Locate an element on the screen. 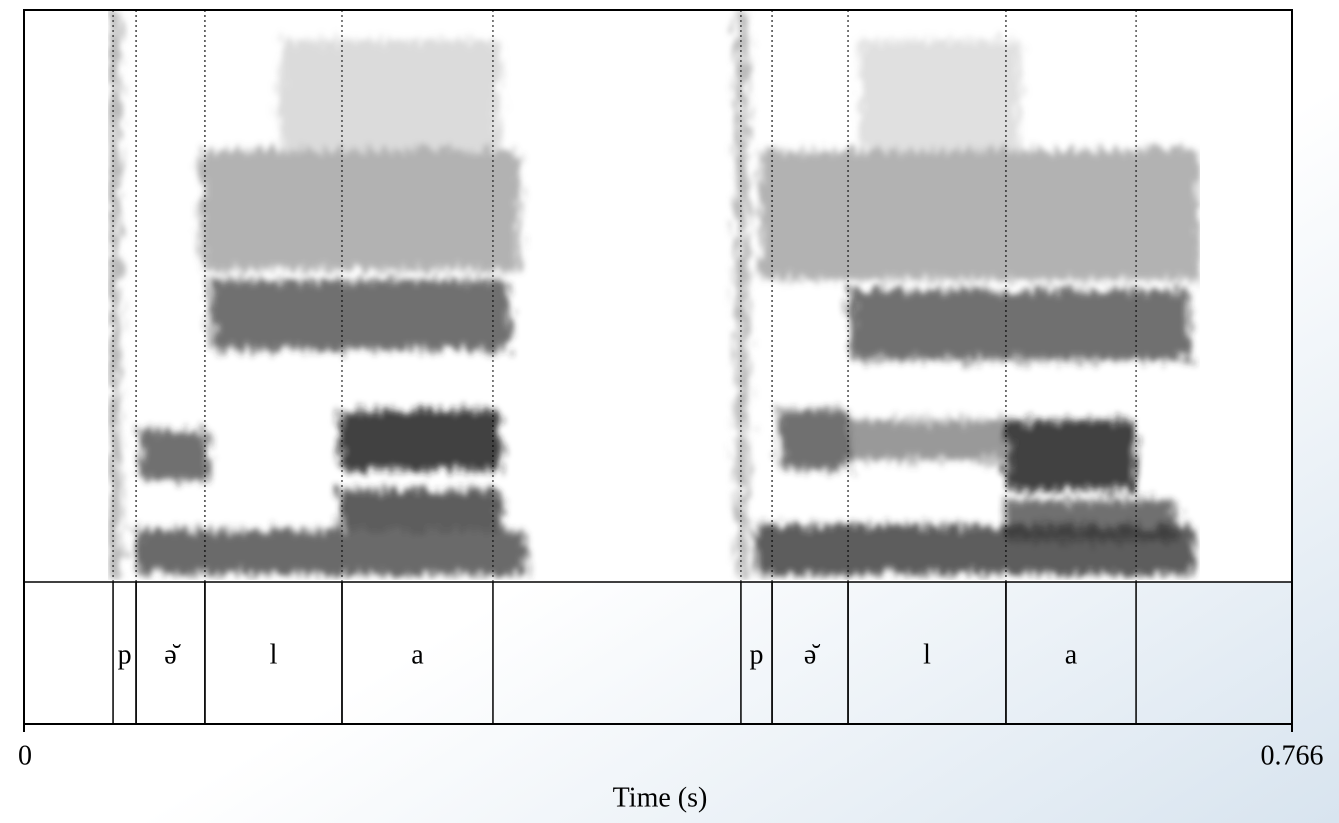 The image size is (1339, 823). x-tick-label: 0.766 is located at coordinates (1292, 755).